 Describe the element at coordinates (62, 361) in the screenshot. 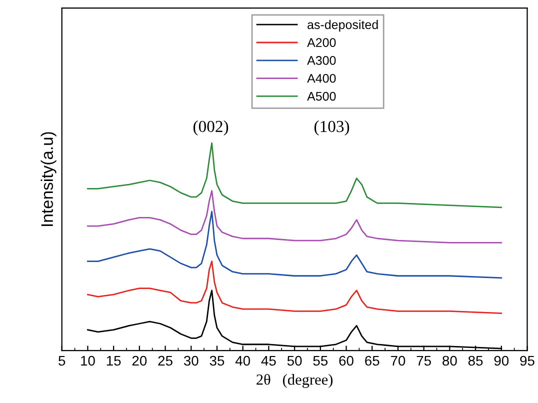

I see `x-tick-label: 5` at that location.